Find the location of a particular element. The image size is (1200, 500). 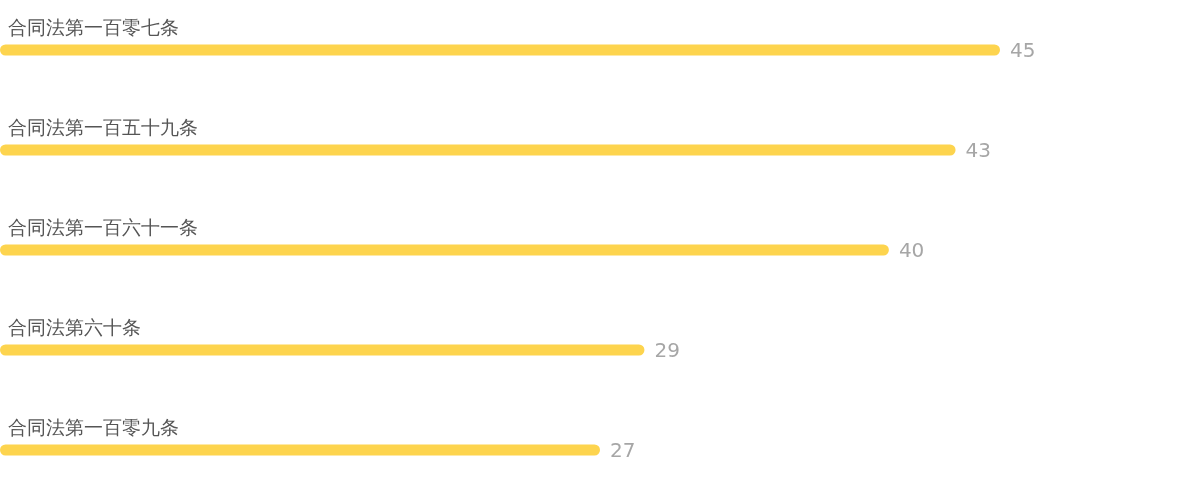

y-tick-label: 合同法第一百六十一条 is located at coordinates (103, 226).